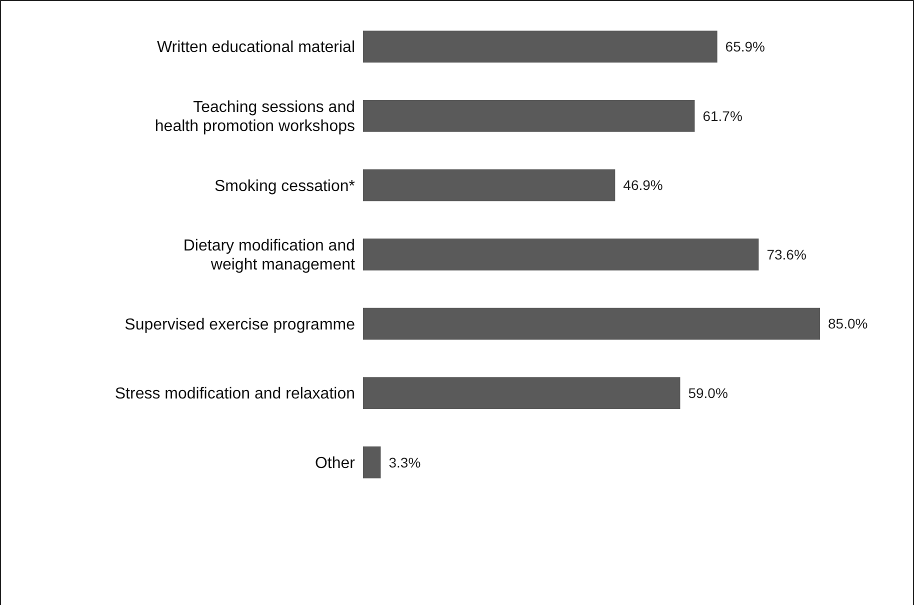 The height and width of the screenshot is (605, 914). Describe the element at coordinates (404, 462) in the screenshot. I see `data-label: 3.3%` at that location.